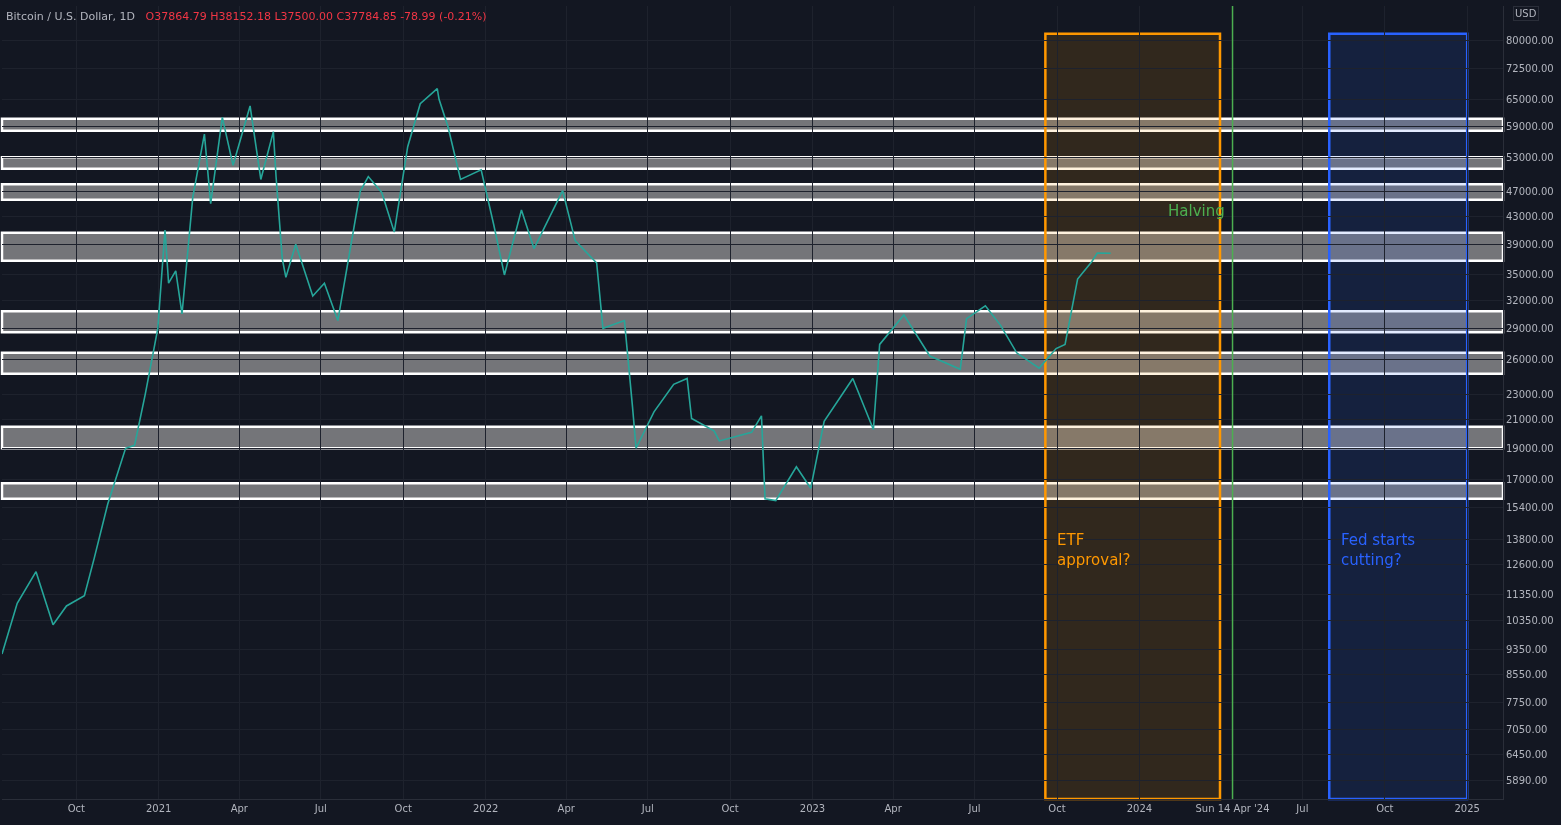 This screenshot has width=1561, height=825. I want to click on band-label: Fed starts cutting?, so click(1378, 550).